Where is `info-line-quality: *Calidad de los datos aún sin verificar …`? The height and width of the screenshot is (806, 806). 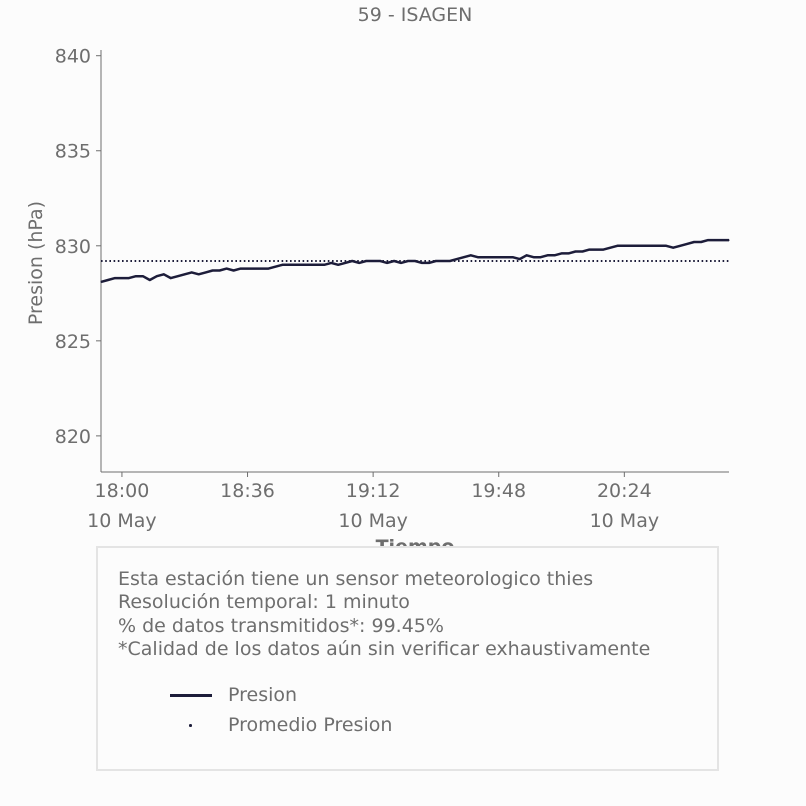 info-line-quality: *Calidad de los datos aún sin verificar … is located at coordinates (384, 648).